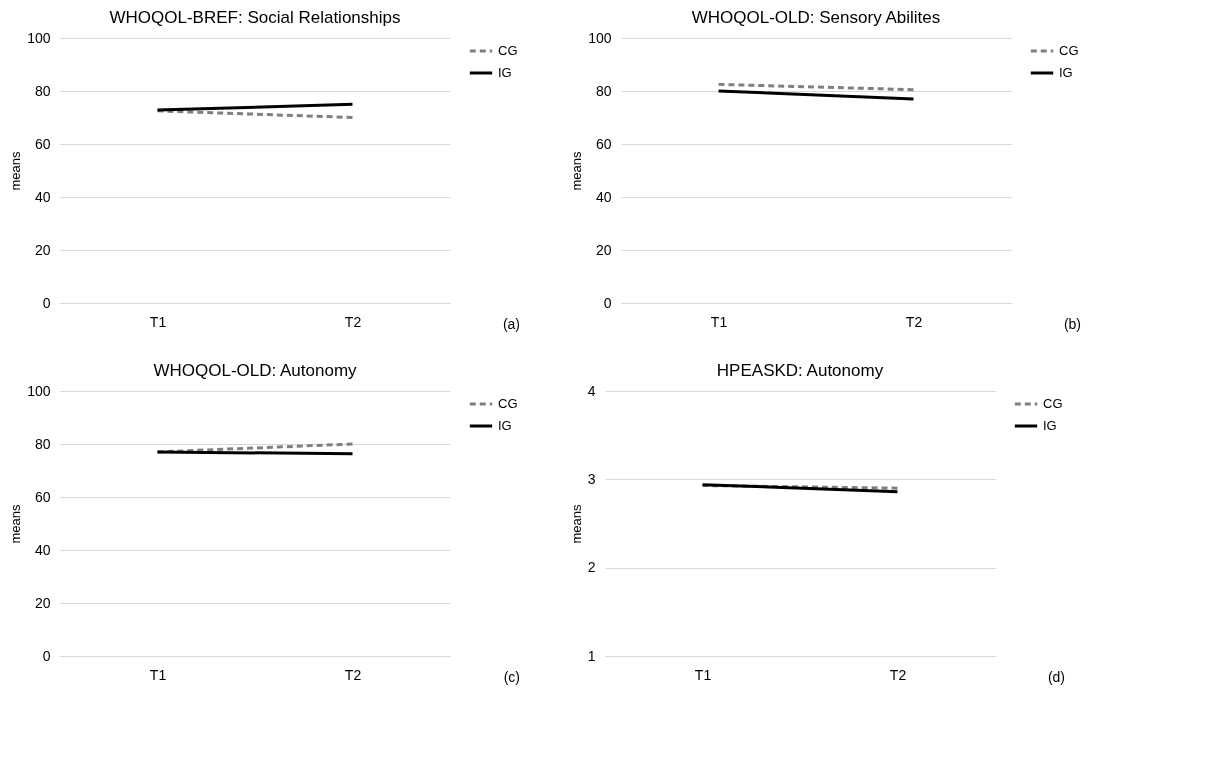  I want to click on y-tick-label: 1, so click(591, 655).